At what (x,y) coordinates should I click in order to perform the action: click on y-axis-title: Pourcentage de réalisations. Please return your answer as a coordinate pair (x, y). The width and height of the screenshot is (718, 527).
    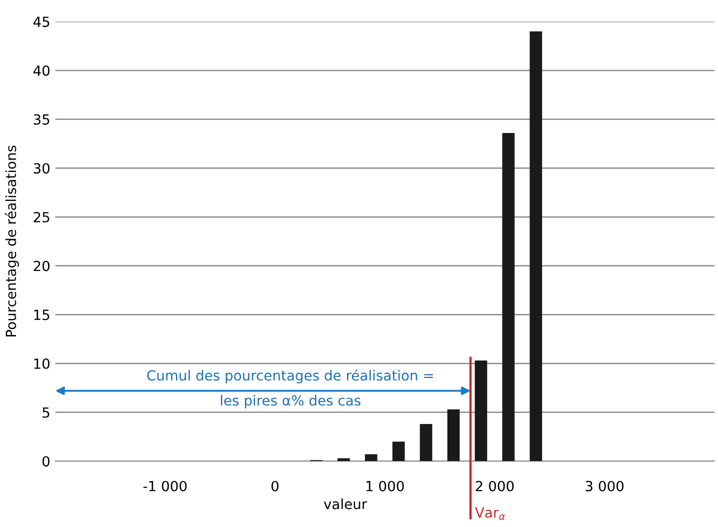
    Looking at the image, I should click on (11, 241).